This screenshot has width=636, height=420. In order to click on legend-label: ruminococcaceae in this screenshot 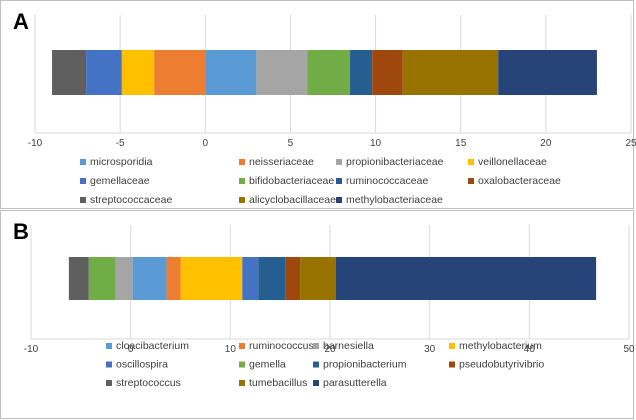, I will do `click(387, 181)`.